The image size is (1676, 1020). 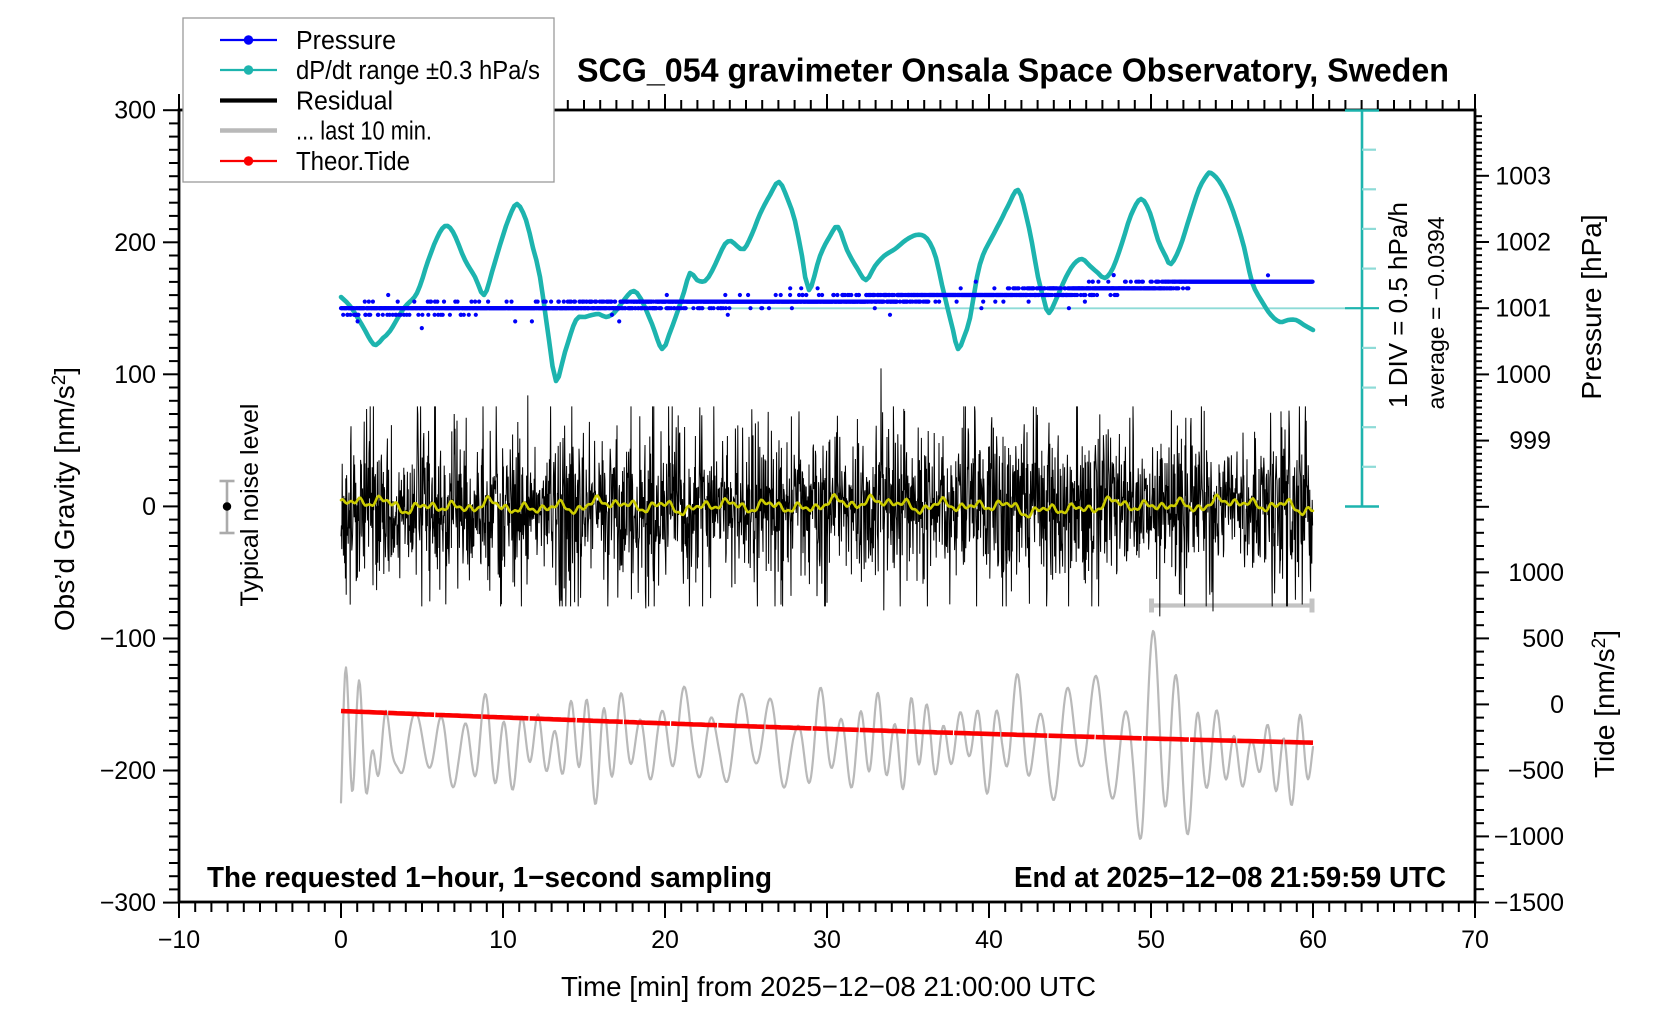 I want to click on svg-text:Time [min] from 2025−12−08 21:: Time [min] from 2025−12−08 21:00:00 UTC, so click(x=828, y=986).